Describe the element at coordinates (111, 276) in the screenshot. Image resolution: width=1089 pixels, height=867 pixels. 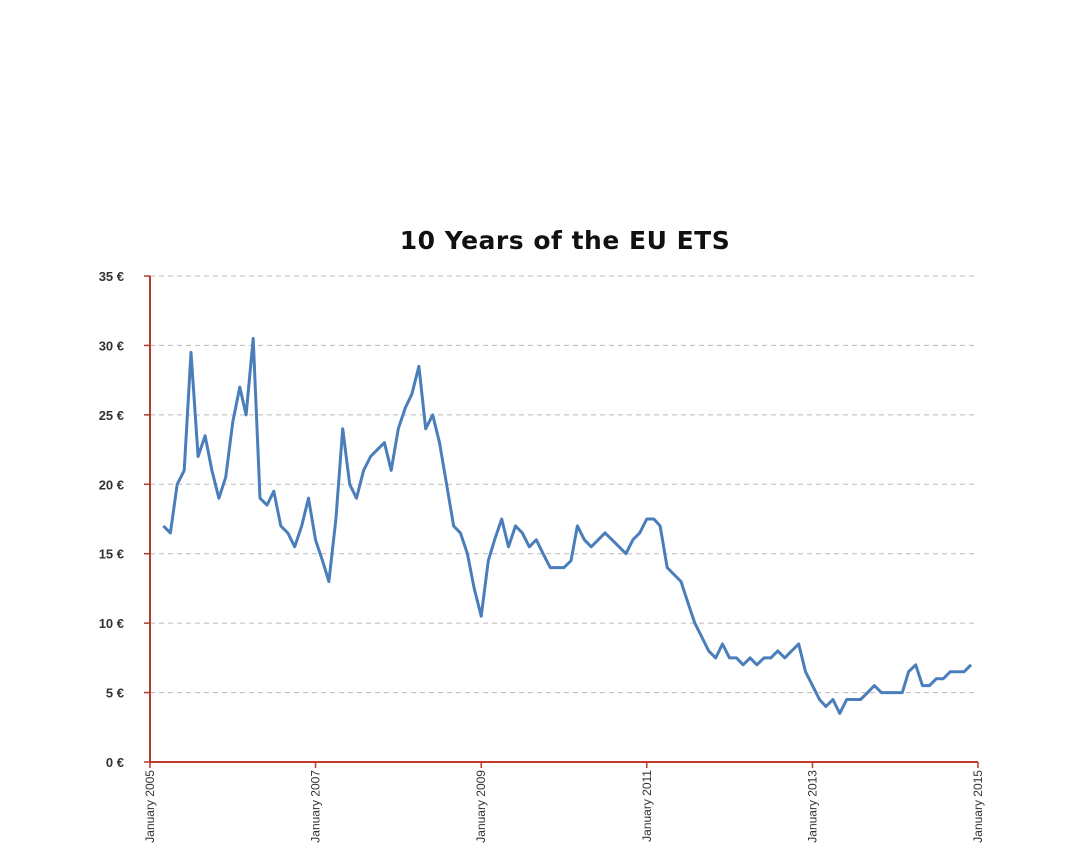
I see `y-tick-label: 35 €` at that location.